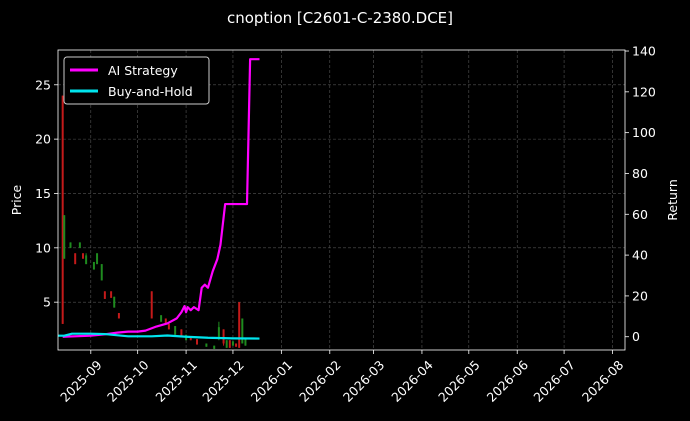 This screenshot has width=690, height=421. I want to click on y-right-tick-label: 80, so click(640, 173).